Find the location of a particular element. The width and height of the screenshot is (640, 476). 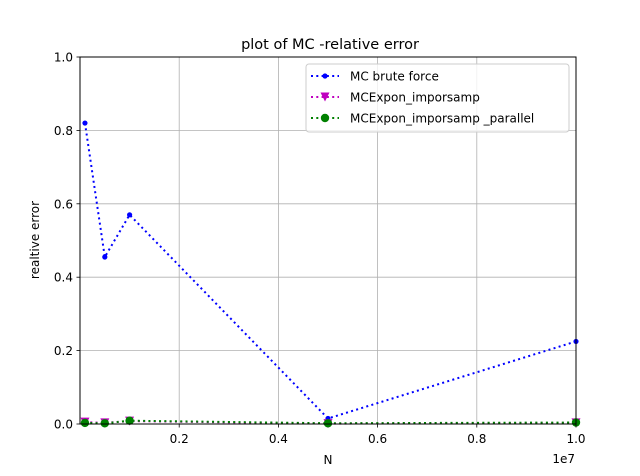

y-ticks: 0.0 0.2 0.4 0.6 0.8 1.0 is located at coordinates (67, 241).